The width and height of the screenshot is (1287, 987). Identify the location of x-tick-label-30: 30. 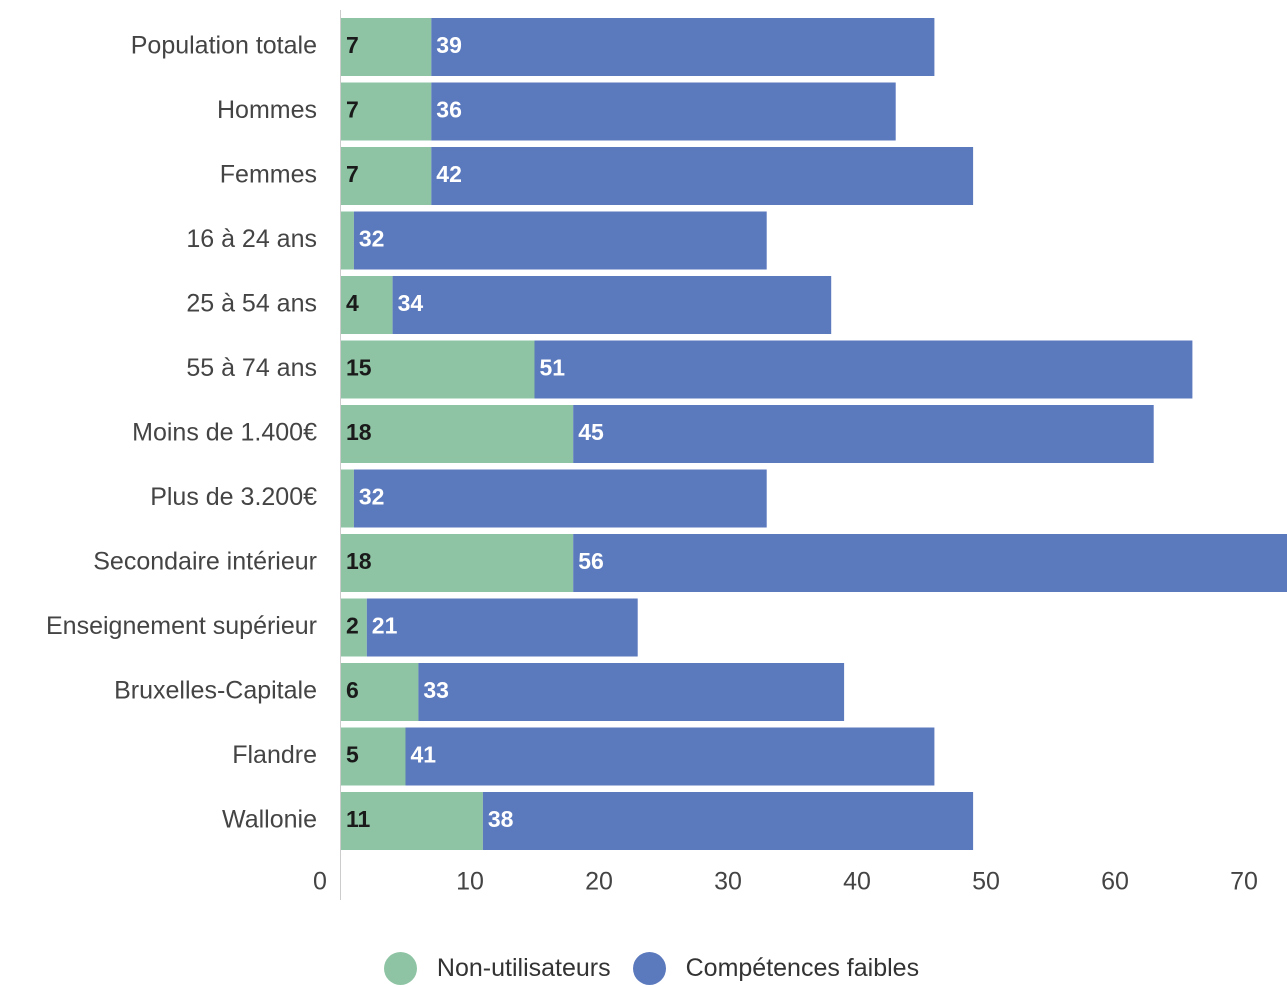
(728, 882).